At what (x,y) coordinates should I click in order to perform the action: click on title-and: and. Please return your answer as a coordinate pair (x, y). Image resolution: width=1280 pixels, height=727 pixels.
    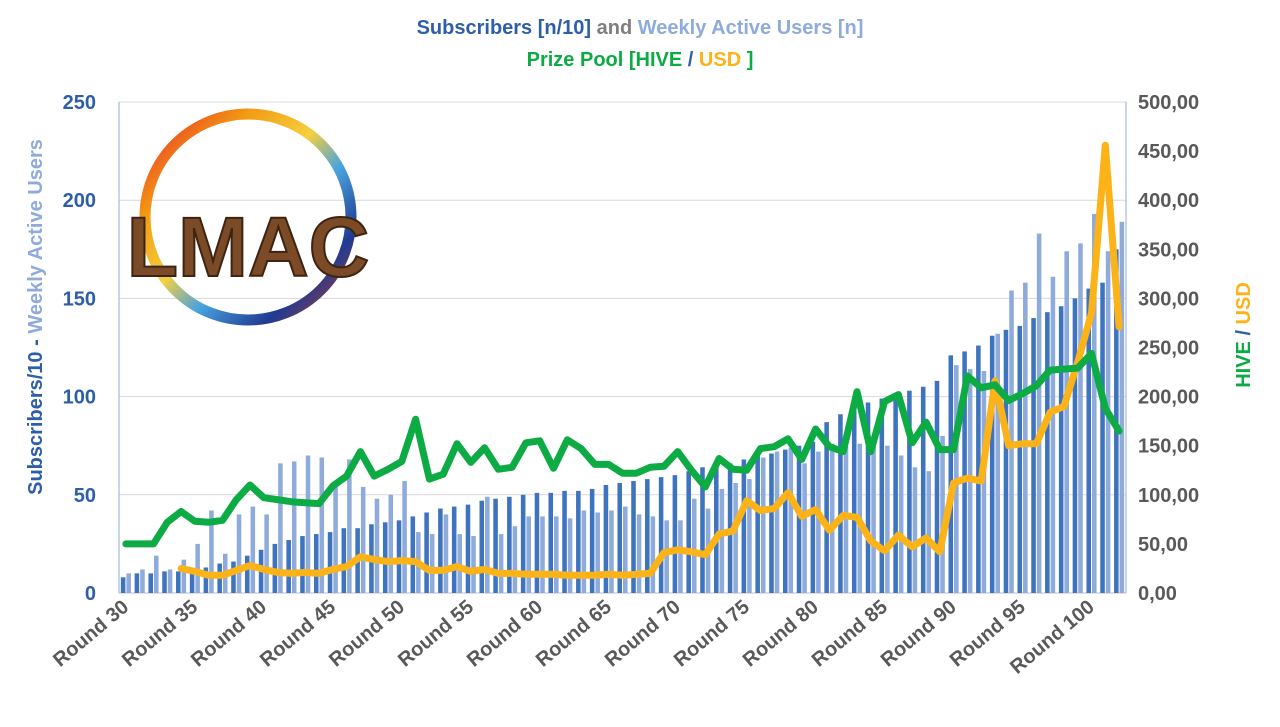
    Looking at the image, I should click on (614, 28).